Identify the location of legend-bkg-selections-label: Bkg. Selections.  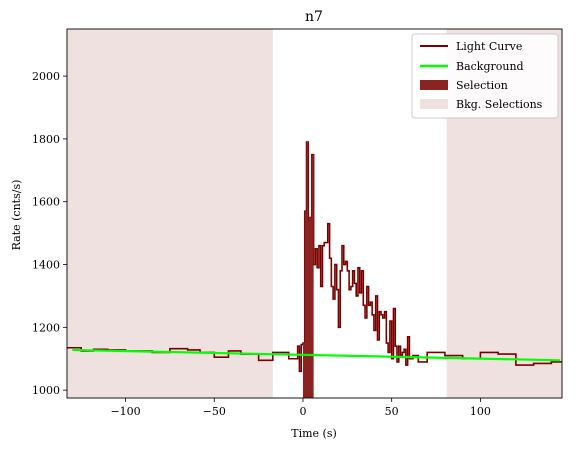
(499, 104).